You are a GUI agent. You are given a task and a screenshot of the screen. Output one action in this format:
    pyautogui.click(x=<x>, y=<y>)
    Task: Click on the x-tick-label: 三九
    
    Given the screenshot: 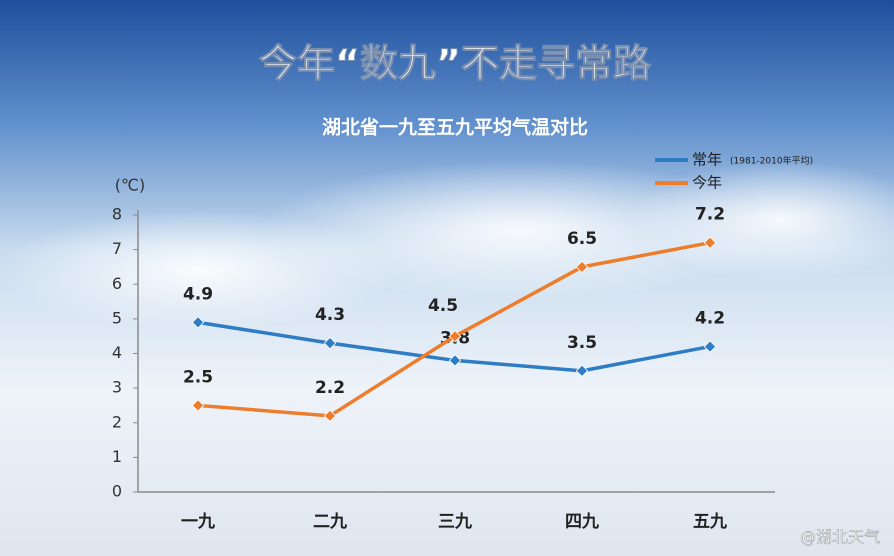 What is the action you would take?
    pyautogui.click(x=455, y=522)
    